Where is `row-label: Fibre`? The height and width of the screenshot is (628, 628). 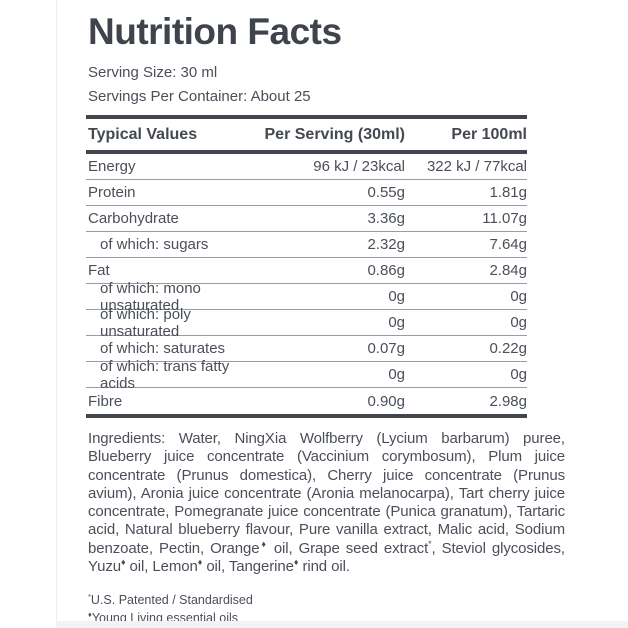
row-label: Fibre is located at coordinates (105, 401).